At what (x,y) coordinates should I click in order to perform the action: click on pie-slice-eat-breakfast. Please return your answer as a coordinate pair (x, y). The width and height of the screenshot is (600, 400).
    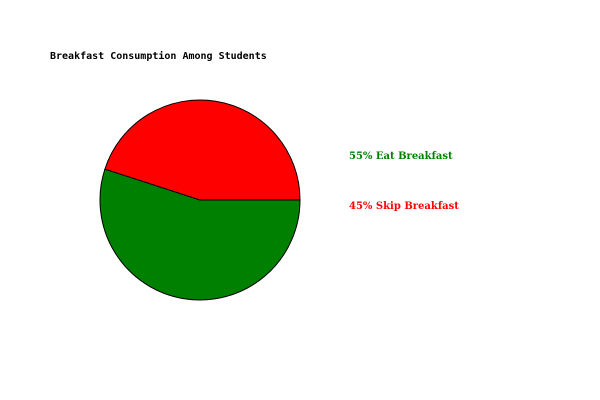
    Looking at the image, I should click on (200, 234).